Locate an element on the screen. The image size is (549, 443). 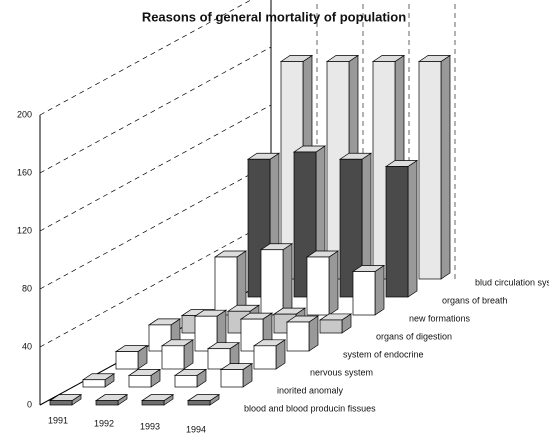
y-tick-label: 0 is located at coordinates (29, 404).